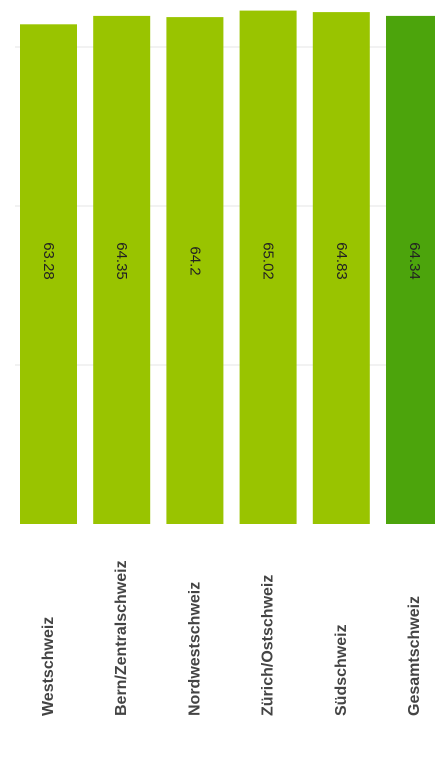 This screenshot has width=435, height=763. Describe the element at coordinates (414, 656) in the screenshot. I see `category-label: Gesamtschweiz` at that location.